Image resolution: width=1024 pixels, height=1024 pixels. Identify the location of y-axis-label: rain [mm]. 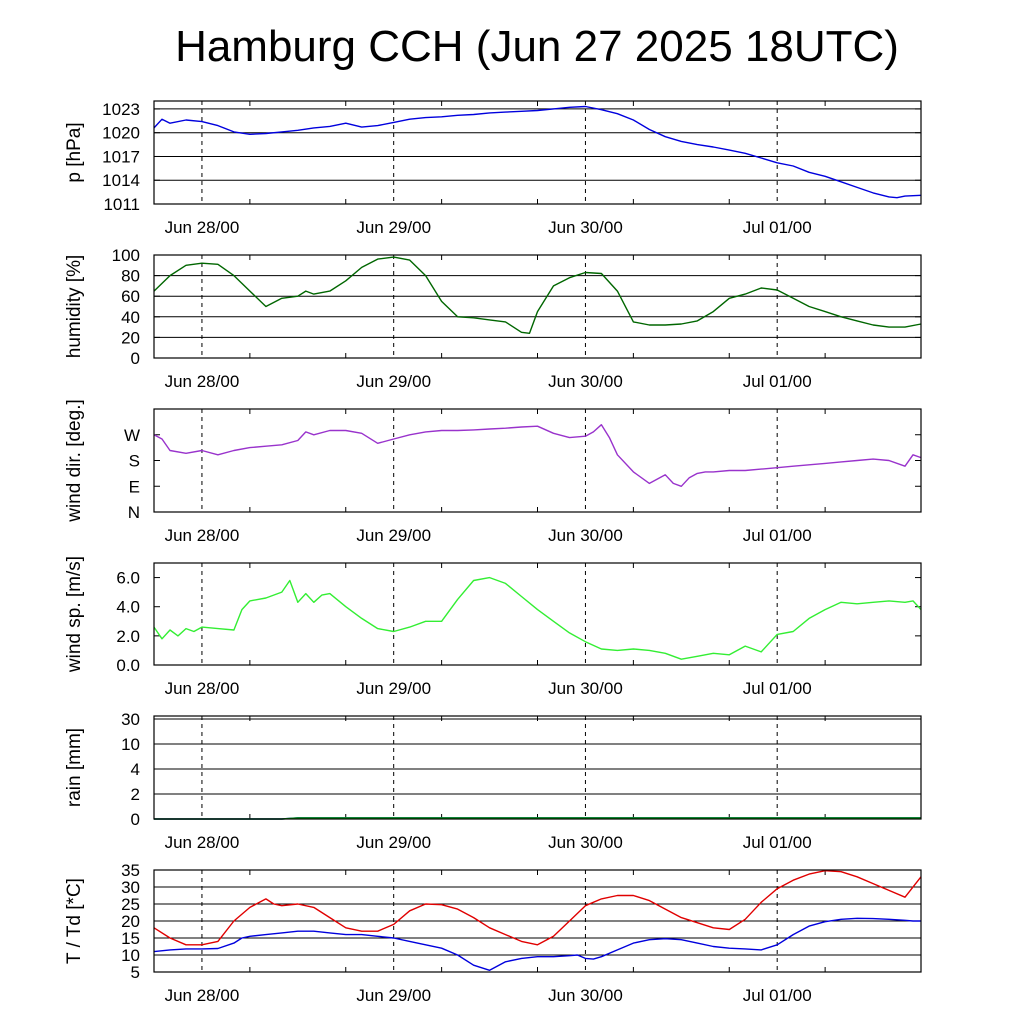
(74, 767).